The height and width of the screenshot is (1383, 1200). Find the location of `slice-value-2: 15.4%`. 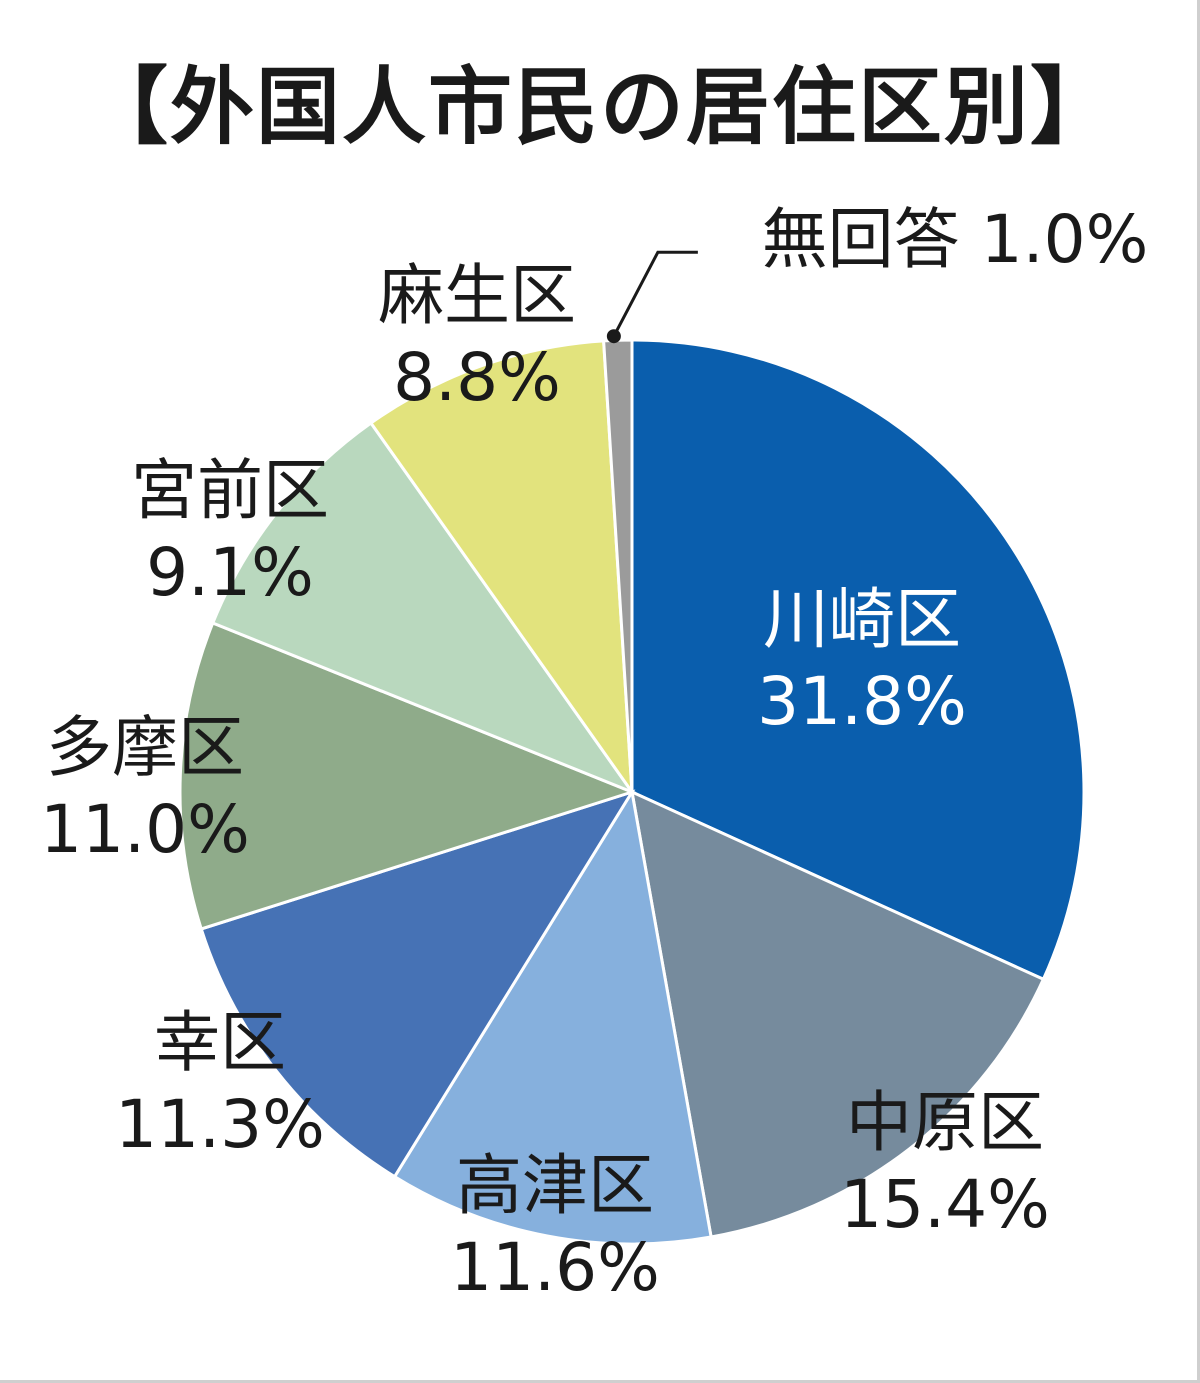

slice-value-2: 15.4% is located at coordinates (945, 1204).